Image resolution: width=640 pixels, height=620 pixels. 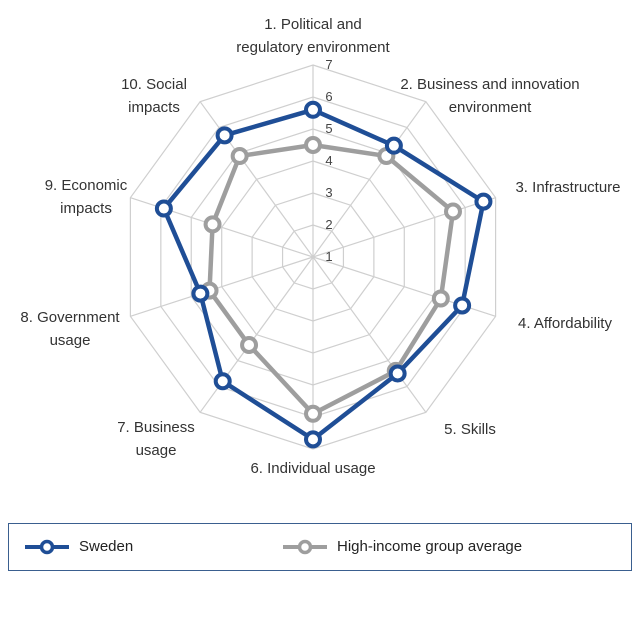 I want to click on legend-item-high-income: High-income group average, so click(x=401, y=546).